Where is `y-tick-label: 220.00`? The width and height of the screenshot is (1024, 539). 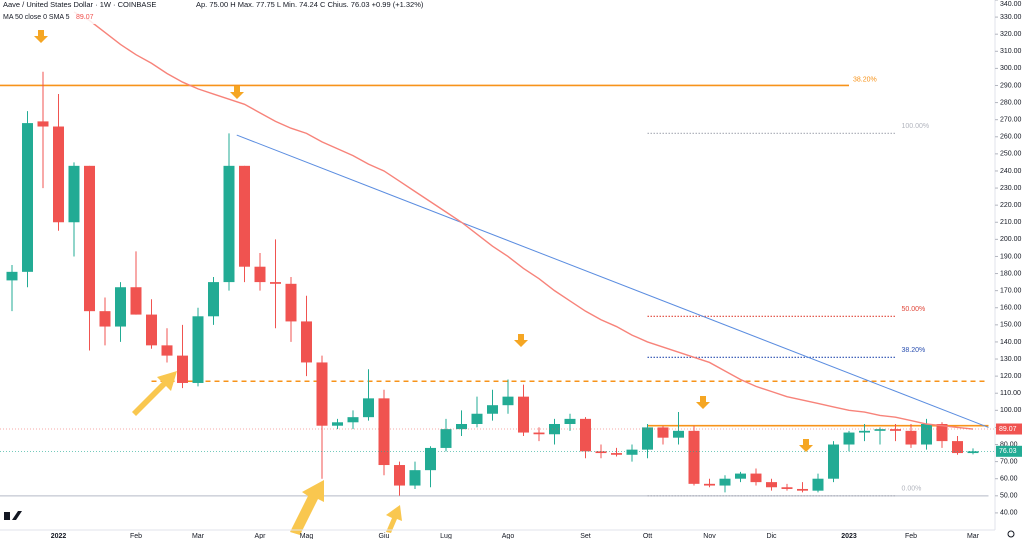
y-tick-label: 220.00 is located at coordinates (1011, 205).